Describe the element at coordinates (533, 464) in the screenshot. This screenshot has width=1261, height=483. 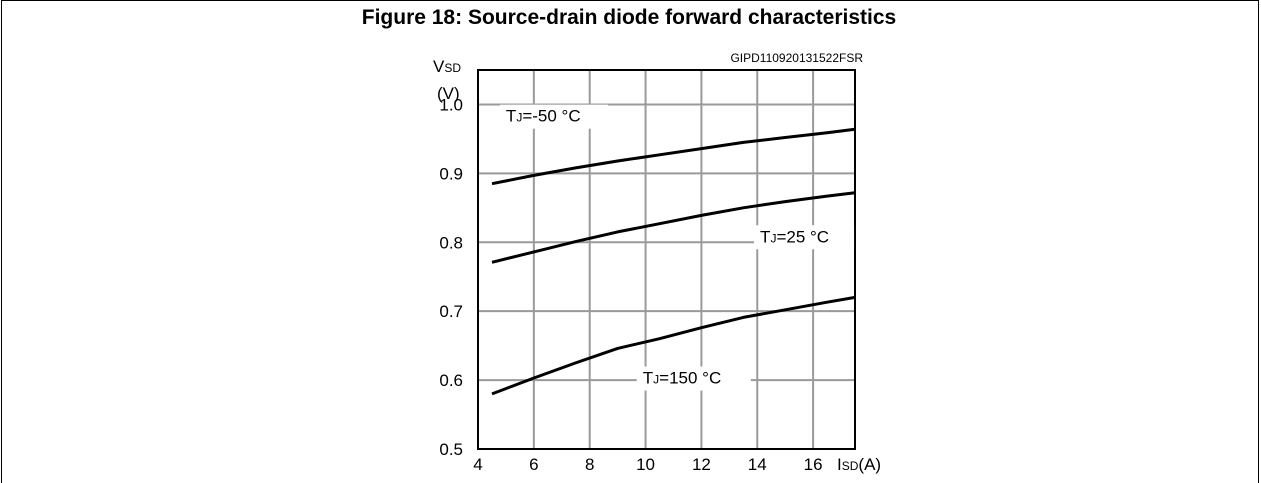
I see `x-tick-label: 6` at that location.